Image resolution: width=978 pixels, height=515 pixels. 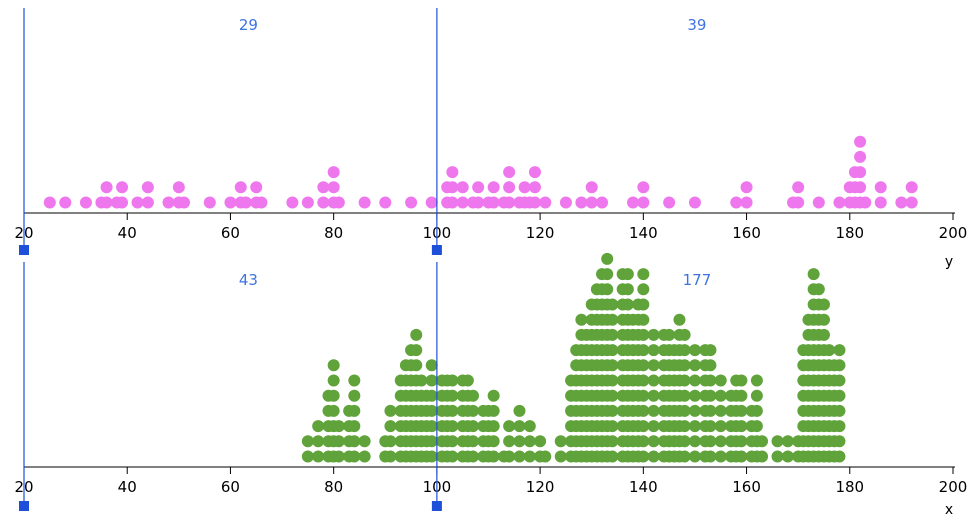 What do you see at coordinates (540, 487) in the screenshot?
I see `bottom-x-tick-label: 120` at bounding box center [540, 487].